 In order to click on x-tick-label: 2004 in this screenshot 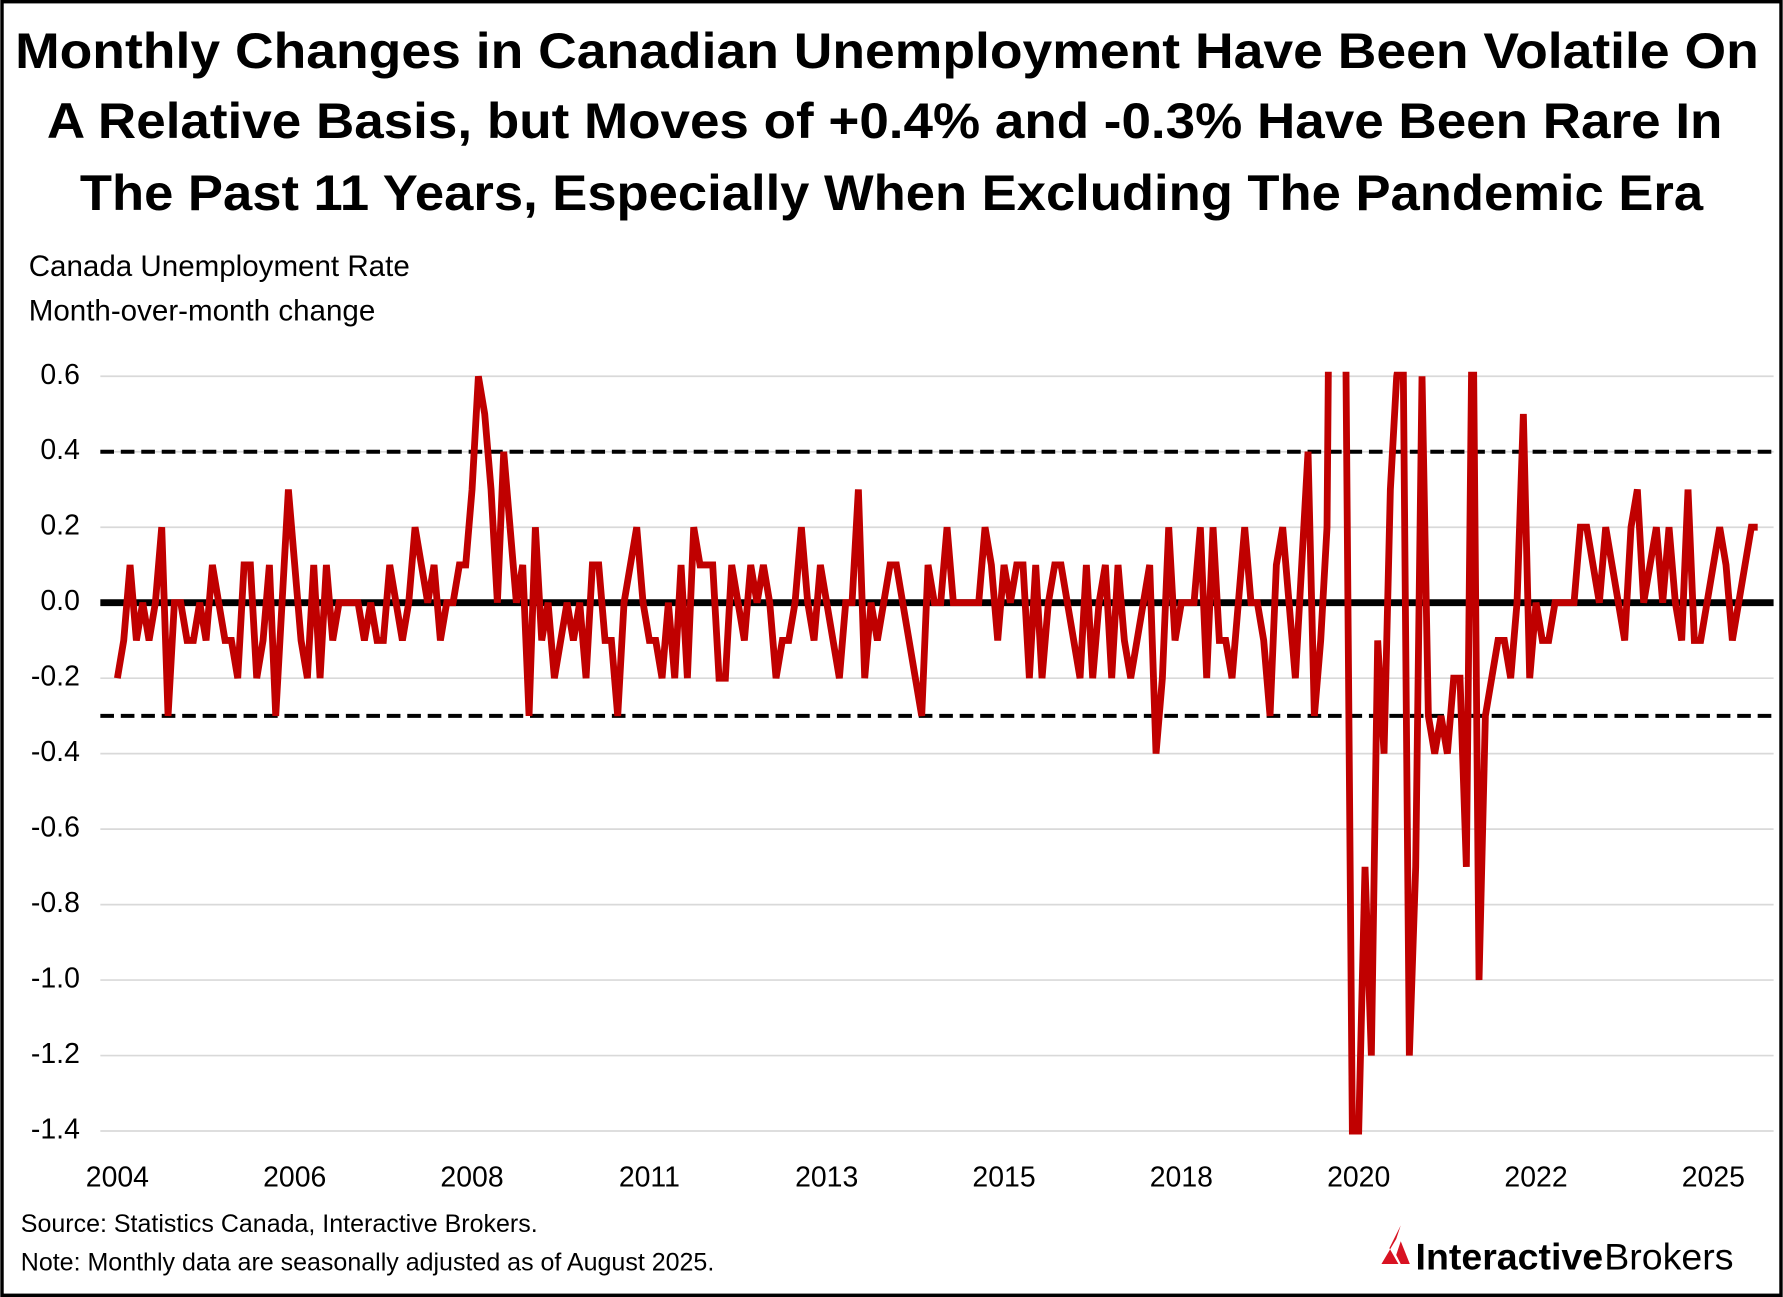, I will do `click(117, 1177)`.